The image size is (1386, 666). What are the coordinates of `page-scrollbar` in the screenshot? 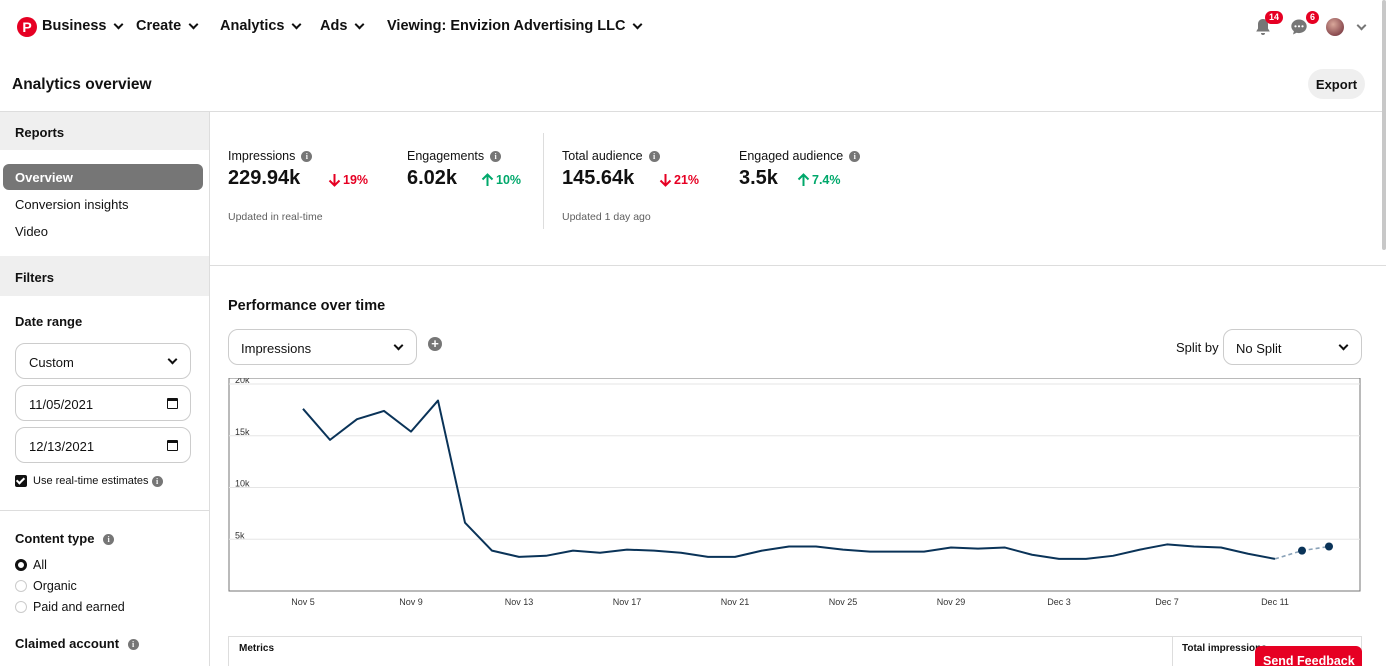 It's located at (1384, 125).